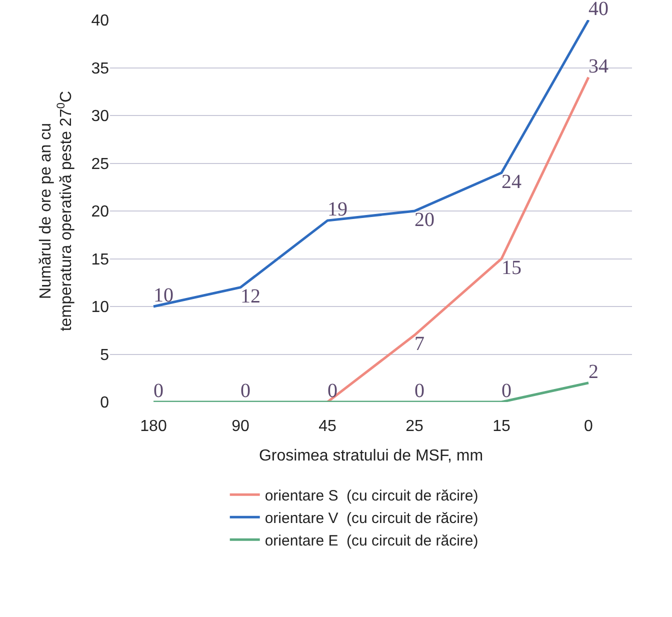 This screenshot has width=672, height=617. I want to click on y-tick-label: 15, so click(100, 259).